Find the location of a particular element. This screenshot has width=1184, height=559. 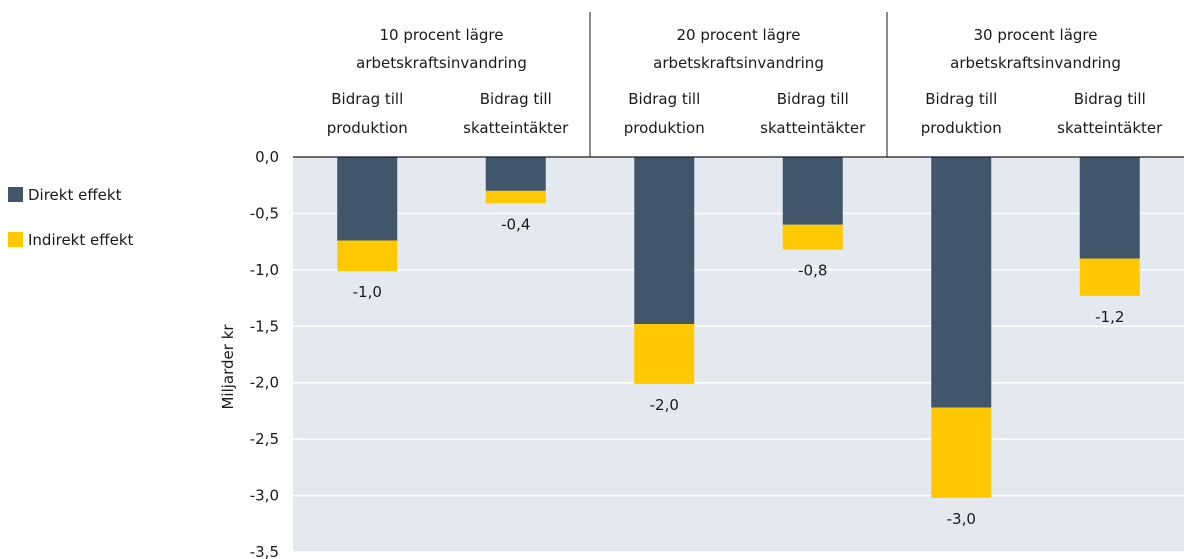

group-header-line: 10 procent lägre is located at coordinates (442, 35).